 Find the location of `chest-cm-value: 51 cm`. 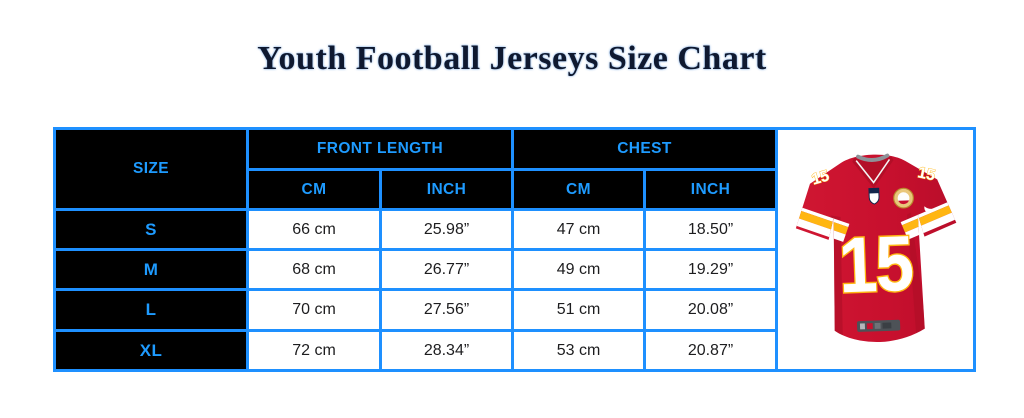

chest-cm-value: 51 cm is located at coordinates (578, 310).